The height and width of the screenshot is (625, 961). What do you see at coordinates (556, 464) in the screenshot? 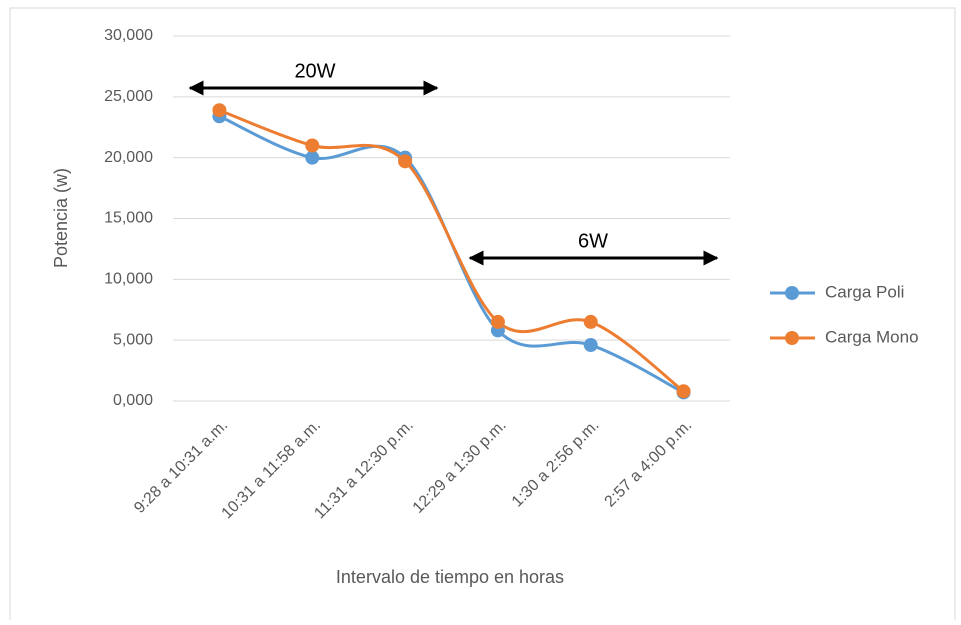
I see `x-tick-label: 1:30 a 2:56 p.m.` at bounding box center [556, 464].